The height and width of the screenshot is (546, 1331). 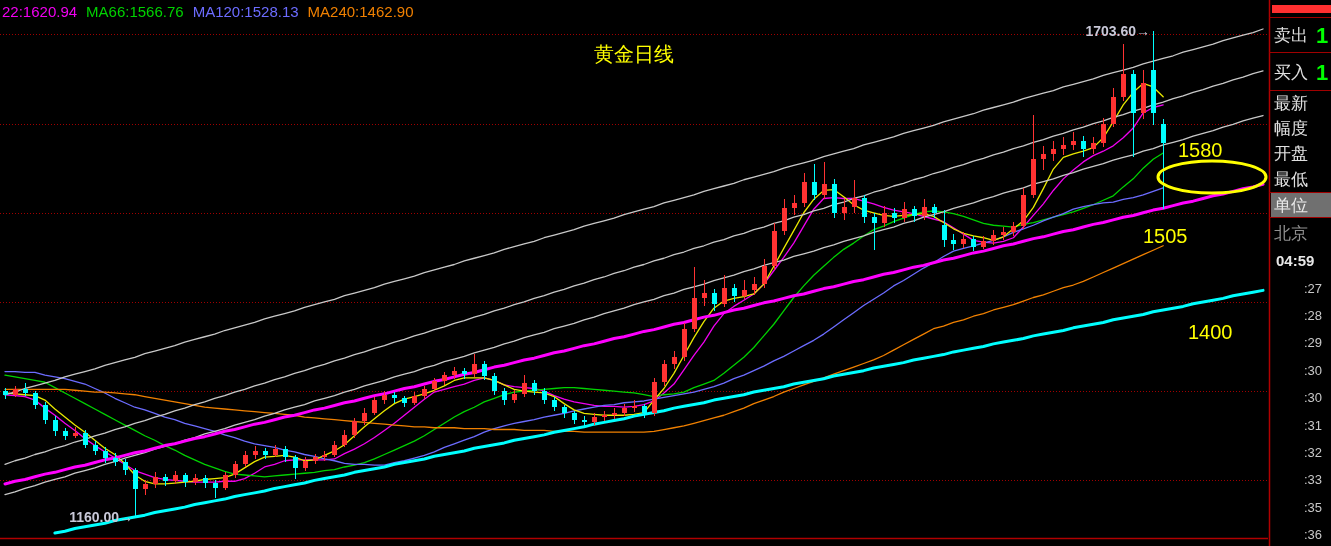 I want to click on annotation: 1160.00→, so click(x=101, y=517).